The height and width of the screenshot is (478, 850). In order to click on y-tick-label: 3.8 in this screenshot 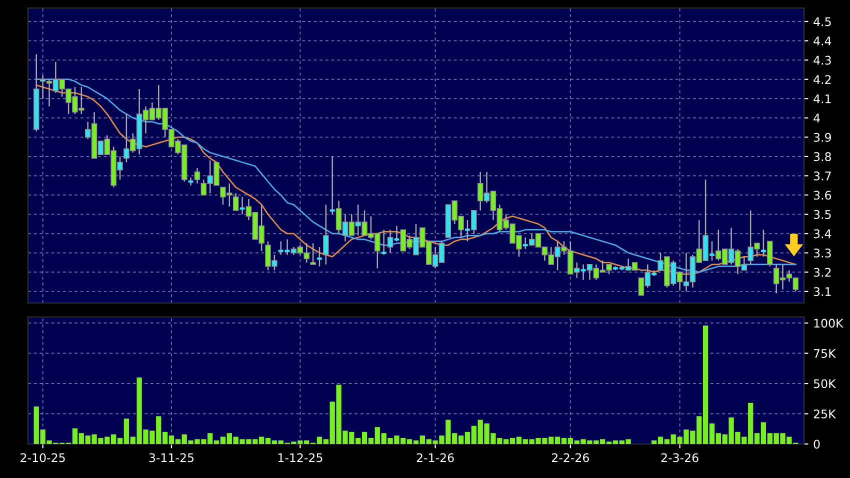, I will do `click(822, 157)`.